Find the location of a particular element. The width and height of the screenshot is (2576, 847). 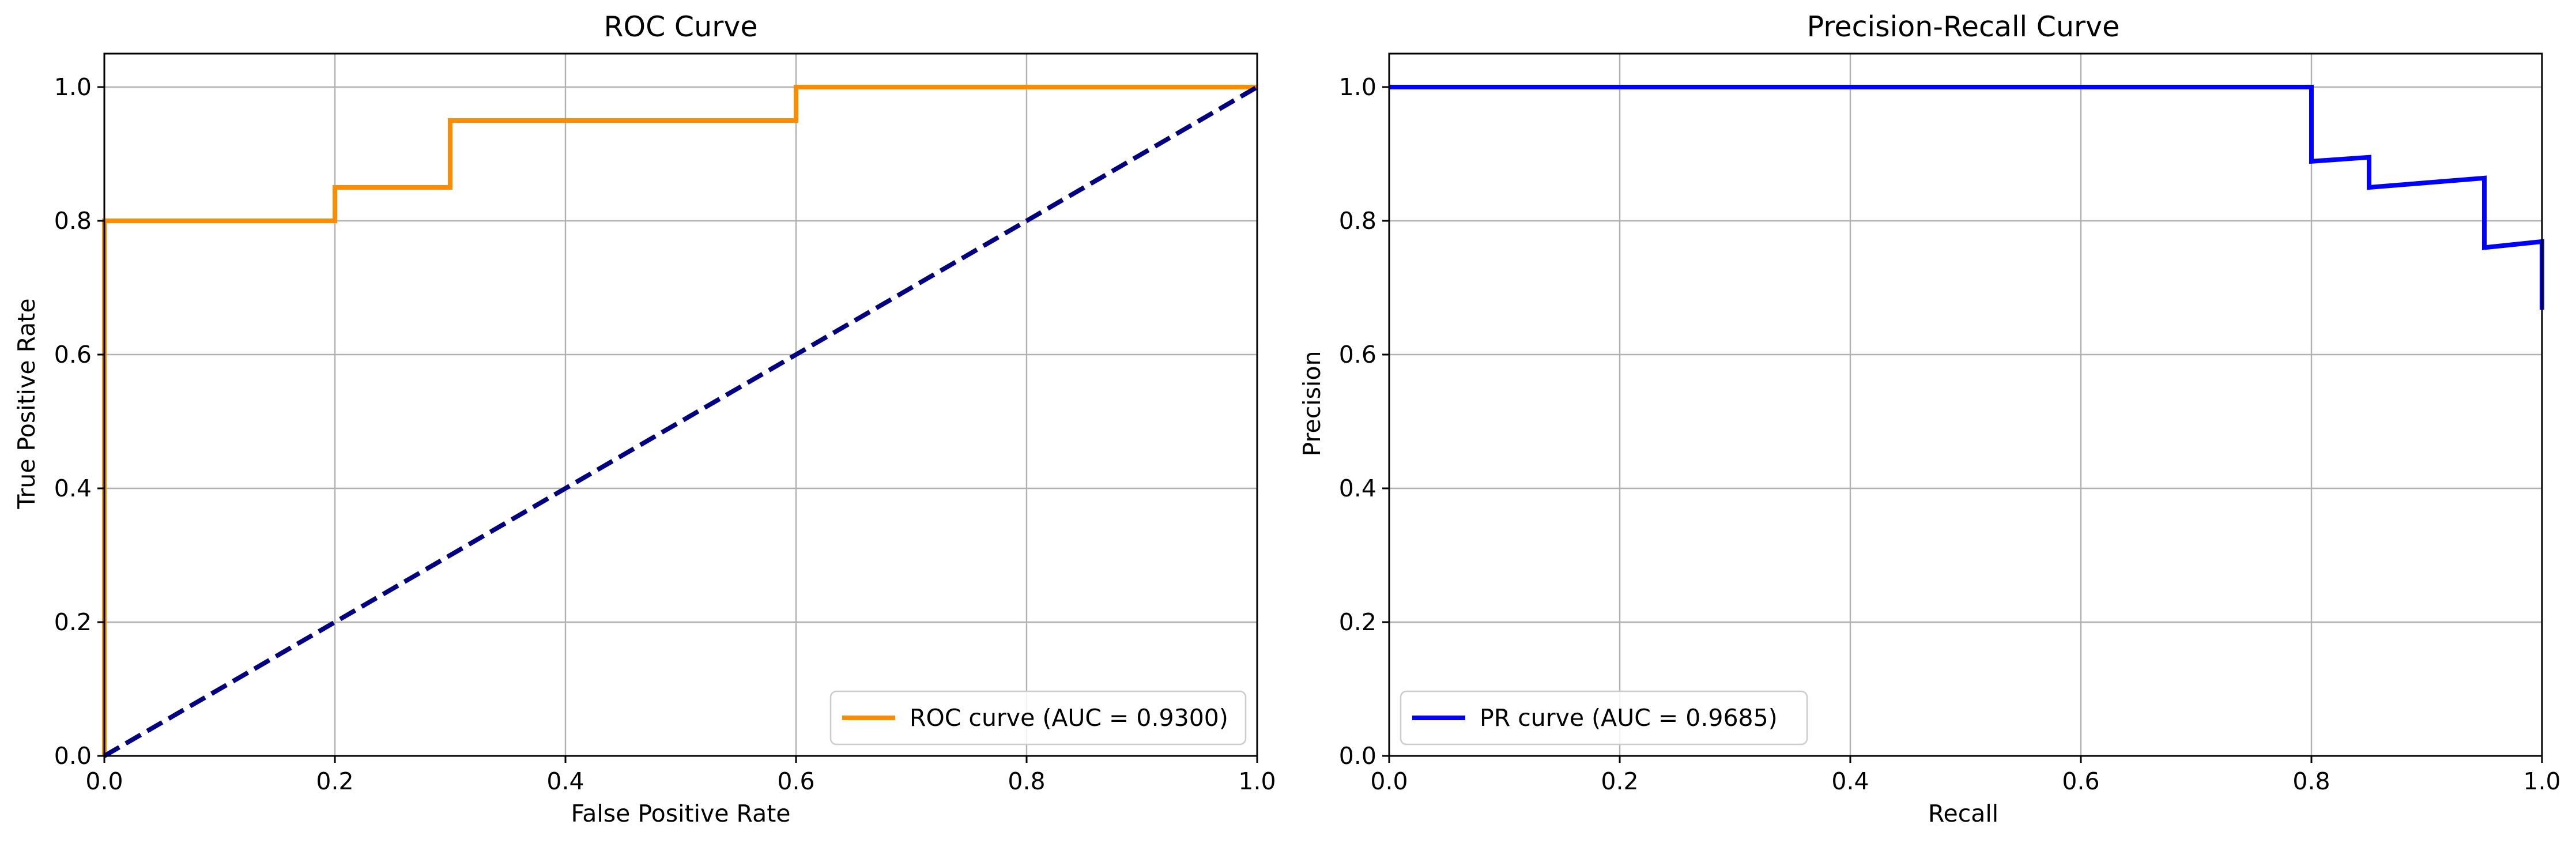

pr-y-axis-label: Precision is located at coordinates (1312, 404).